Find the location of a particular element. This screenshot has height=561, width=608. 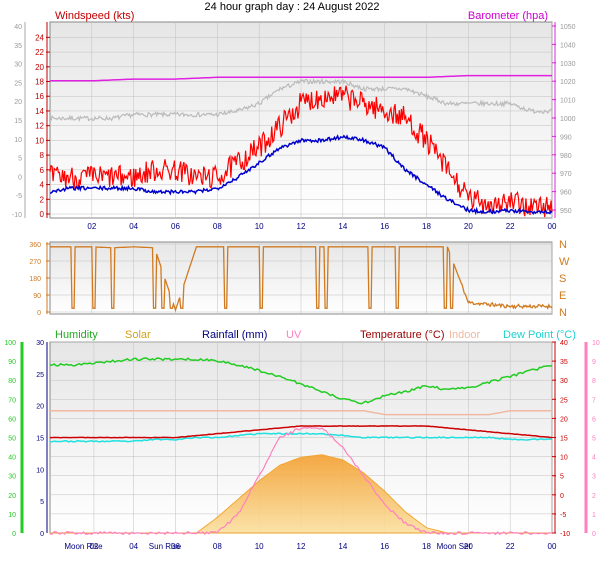

rain-tick-label: 30 is located at coordinates (40, 343).